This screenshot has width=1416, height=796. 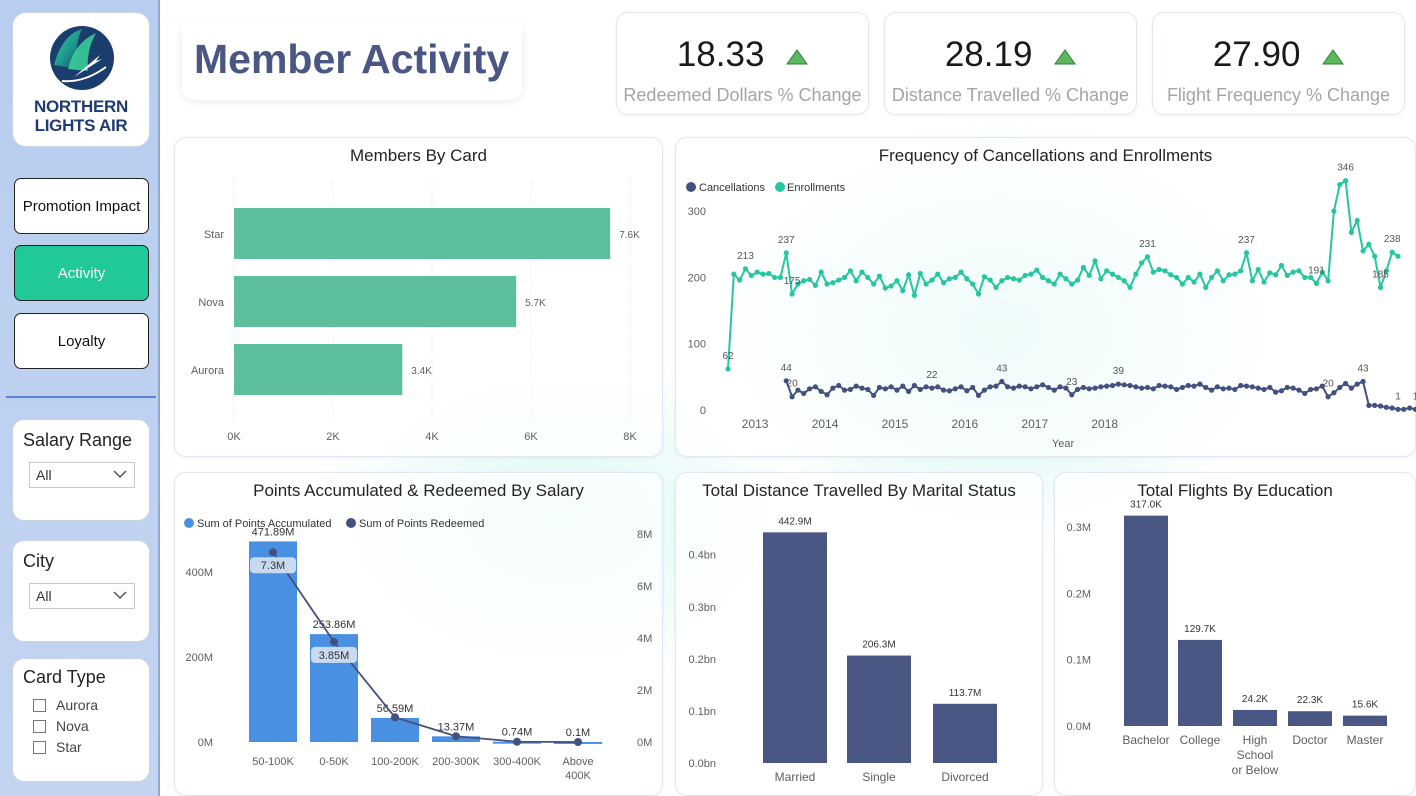 I want to click on chevron-down-icon, so click(x=120, y=595).